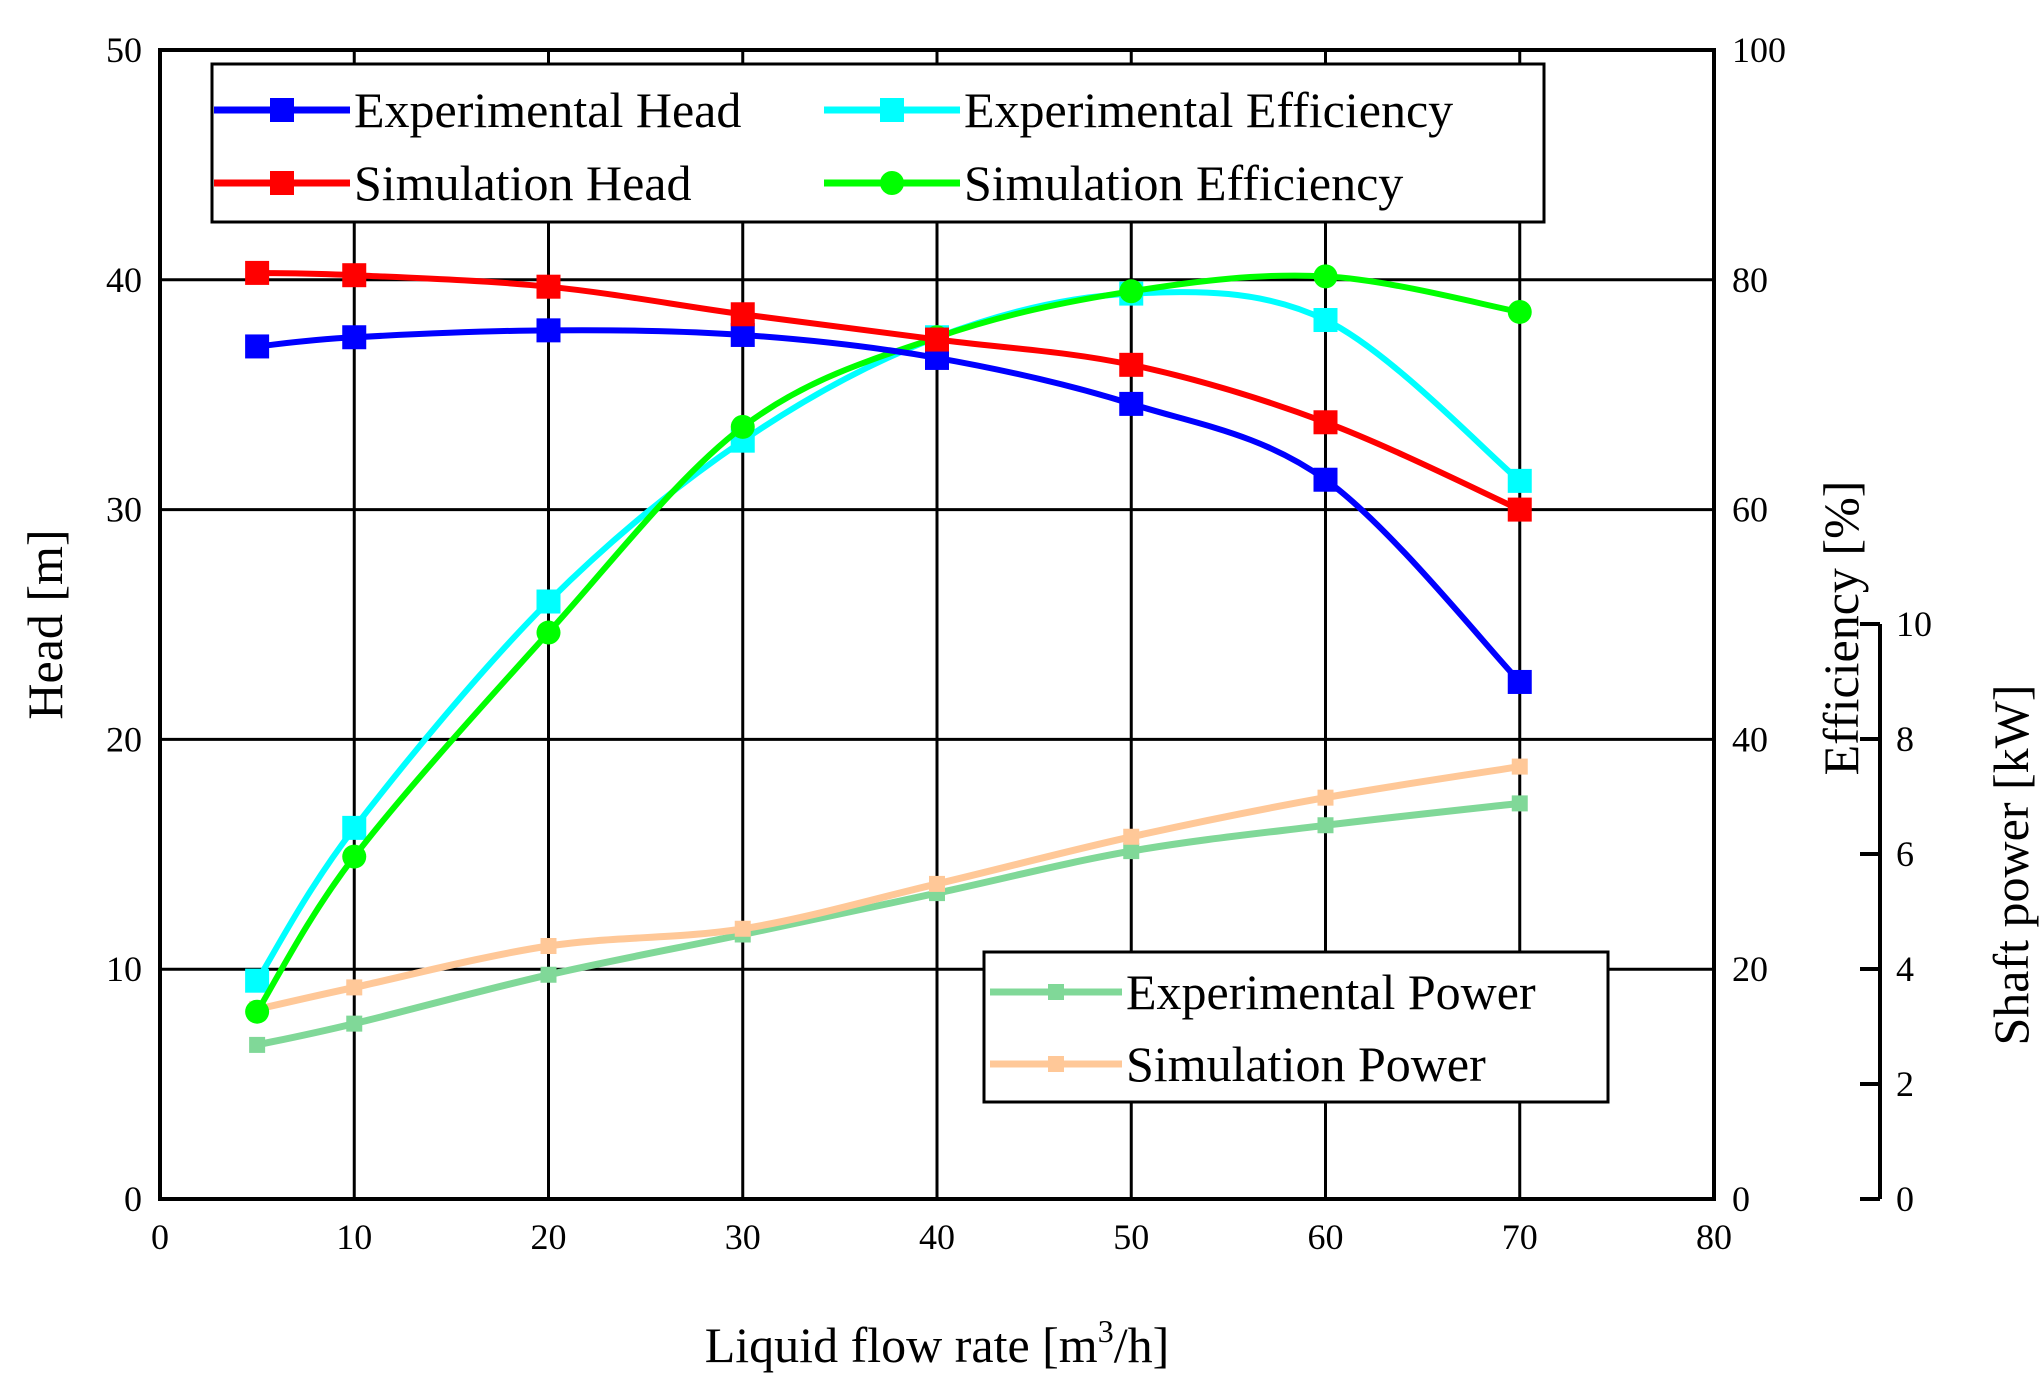 The height and width of the screenshot is (1391, 2043). I want to click on legend-bottom-box, so click(1296, 1027).